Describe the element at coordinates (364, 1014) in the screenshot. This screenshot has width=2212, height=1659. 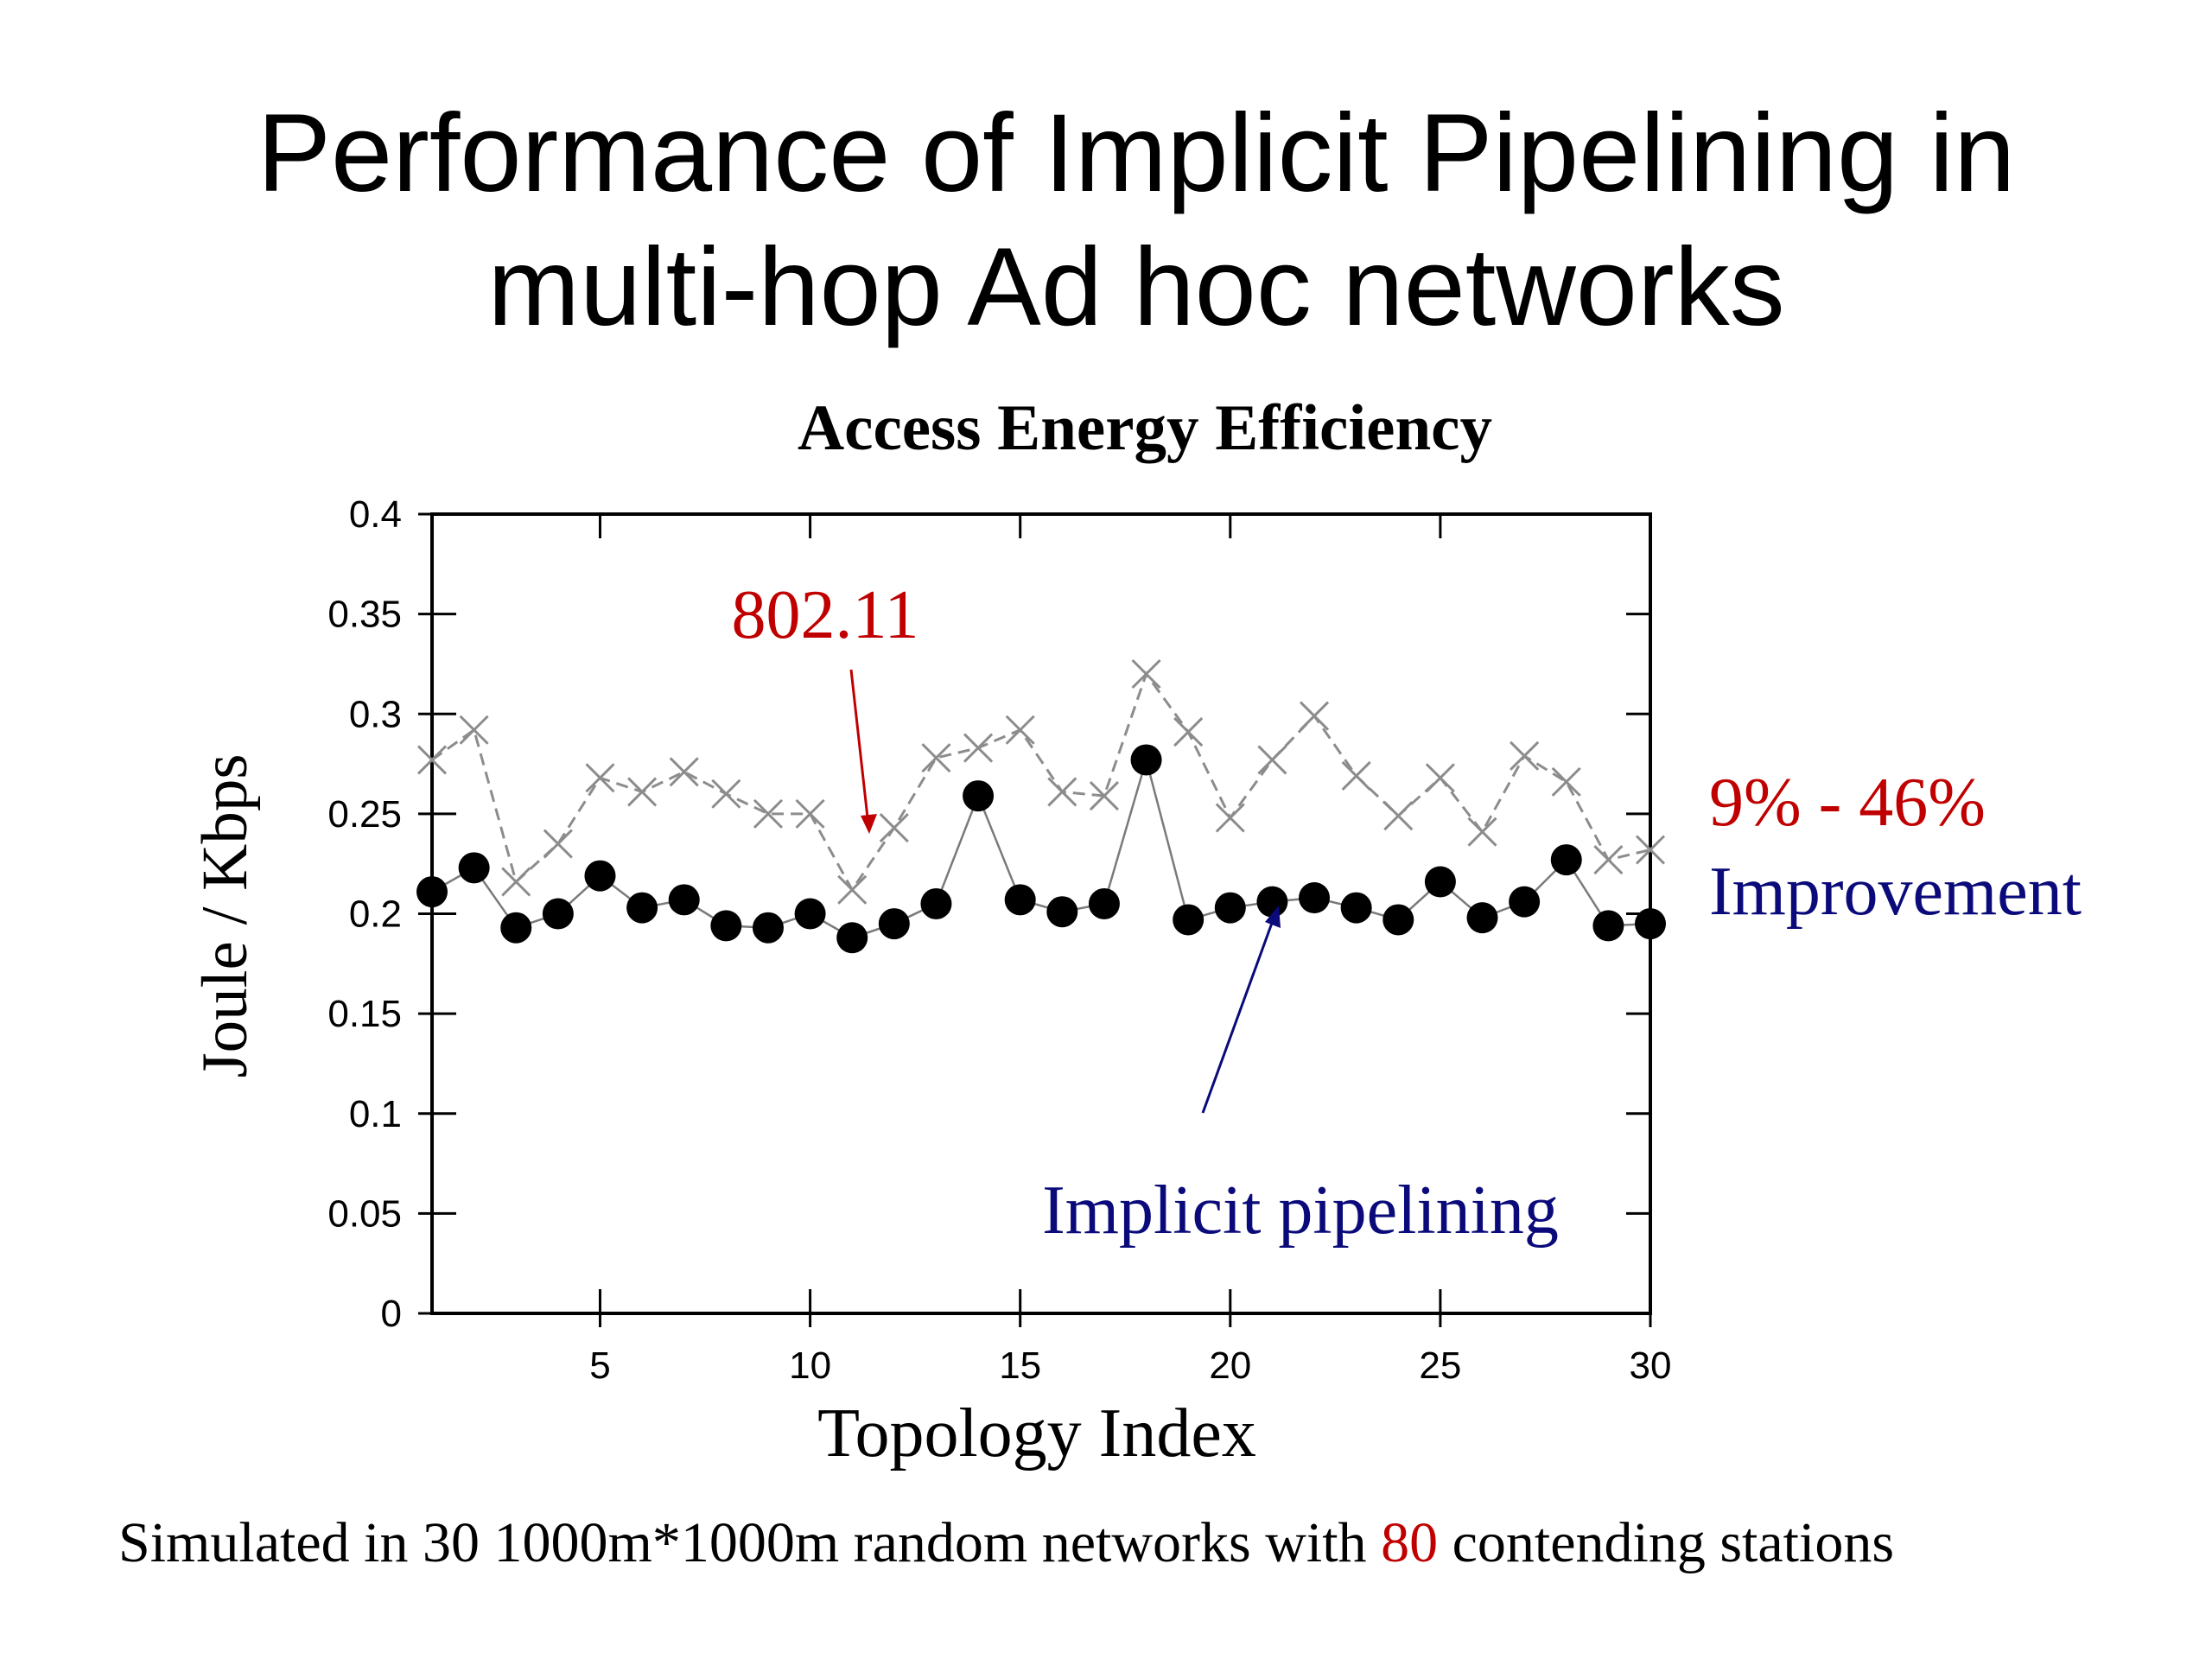
I see `y-tick-label: 0.15` at that location.